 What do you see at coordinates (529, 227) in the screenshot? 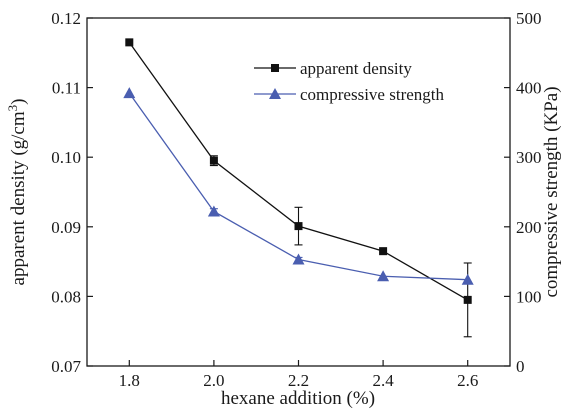
I see `y-right-tick-label: 200` at bounding box center [529, 227].